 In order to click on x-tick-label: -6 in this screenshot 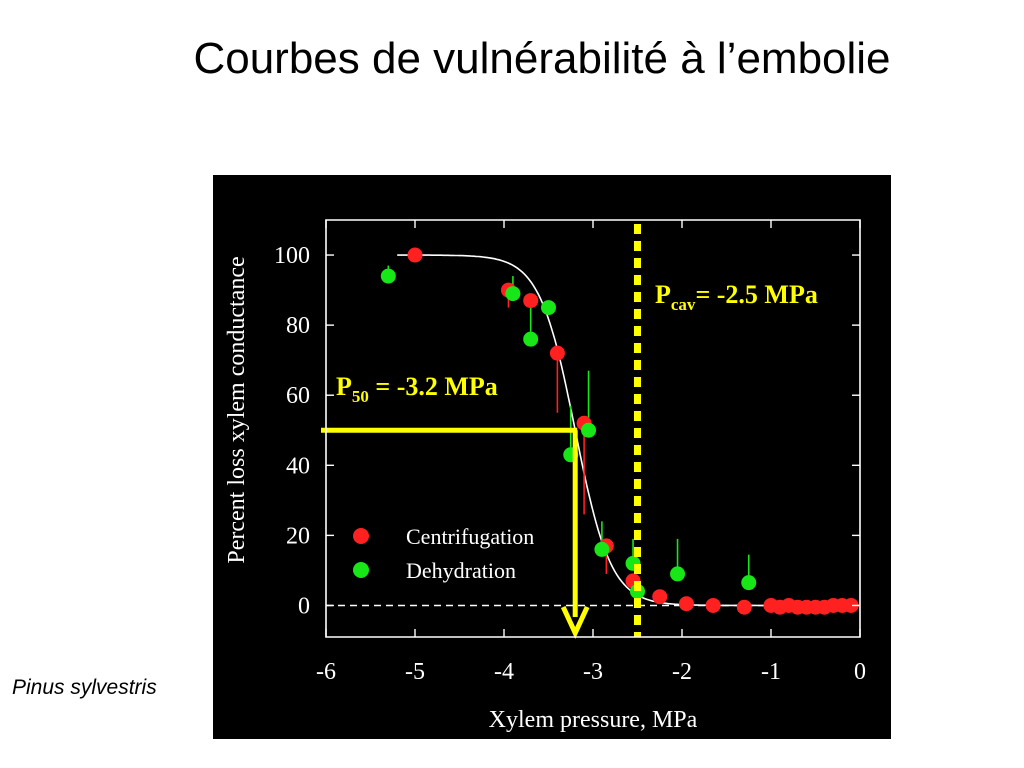, I will do `click(326, 672)`.